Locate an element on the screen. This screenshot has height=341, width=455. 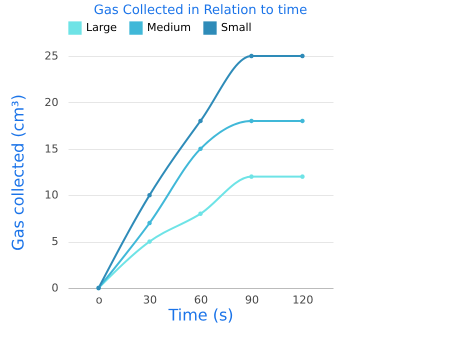
legend-label: Medium is located at coordinates (169, 27).